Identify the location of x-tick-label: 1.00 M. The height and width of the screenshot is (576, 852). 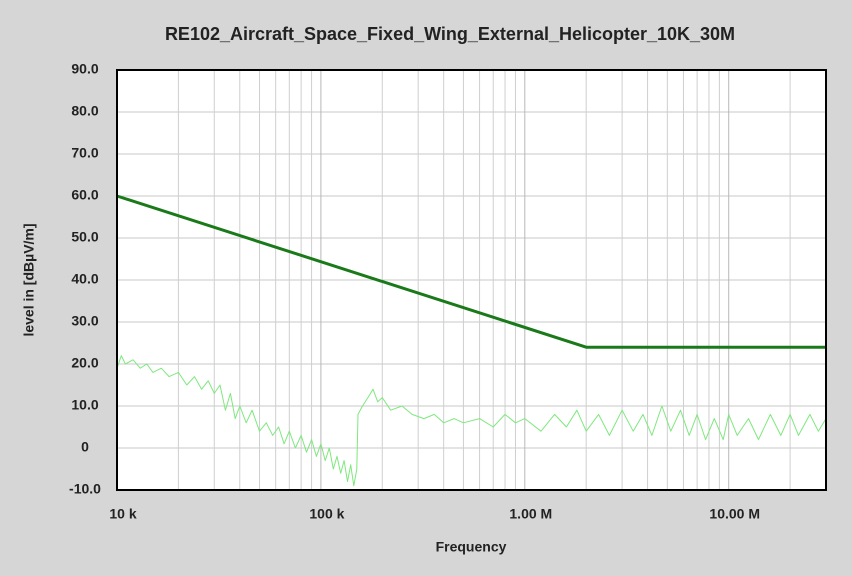
(530, 514).